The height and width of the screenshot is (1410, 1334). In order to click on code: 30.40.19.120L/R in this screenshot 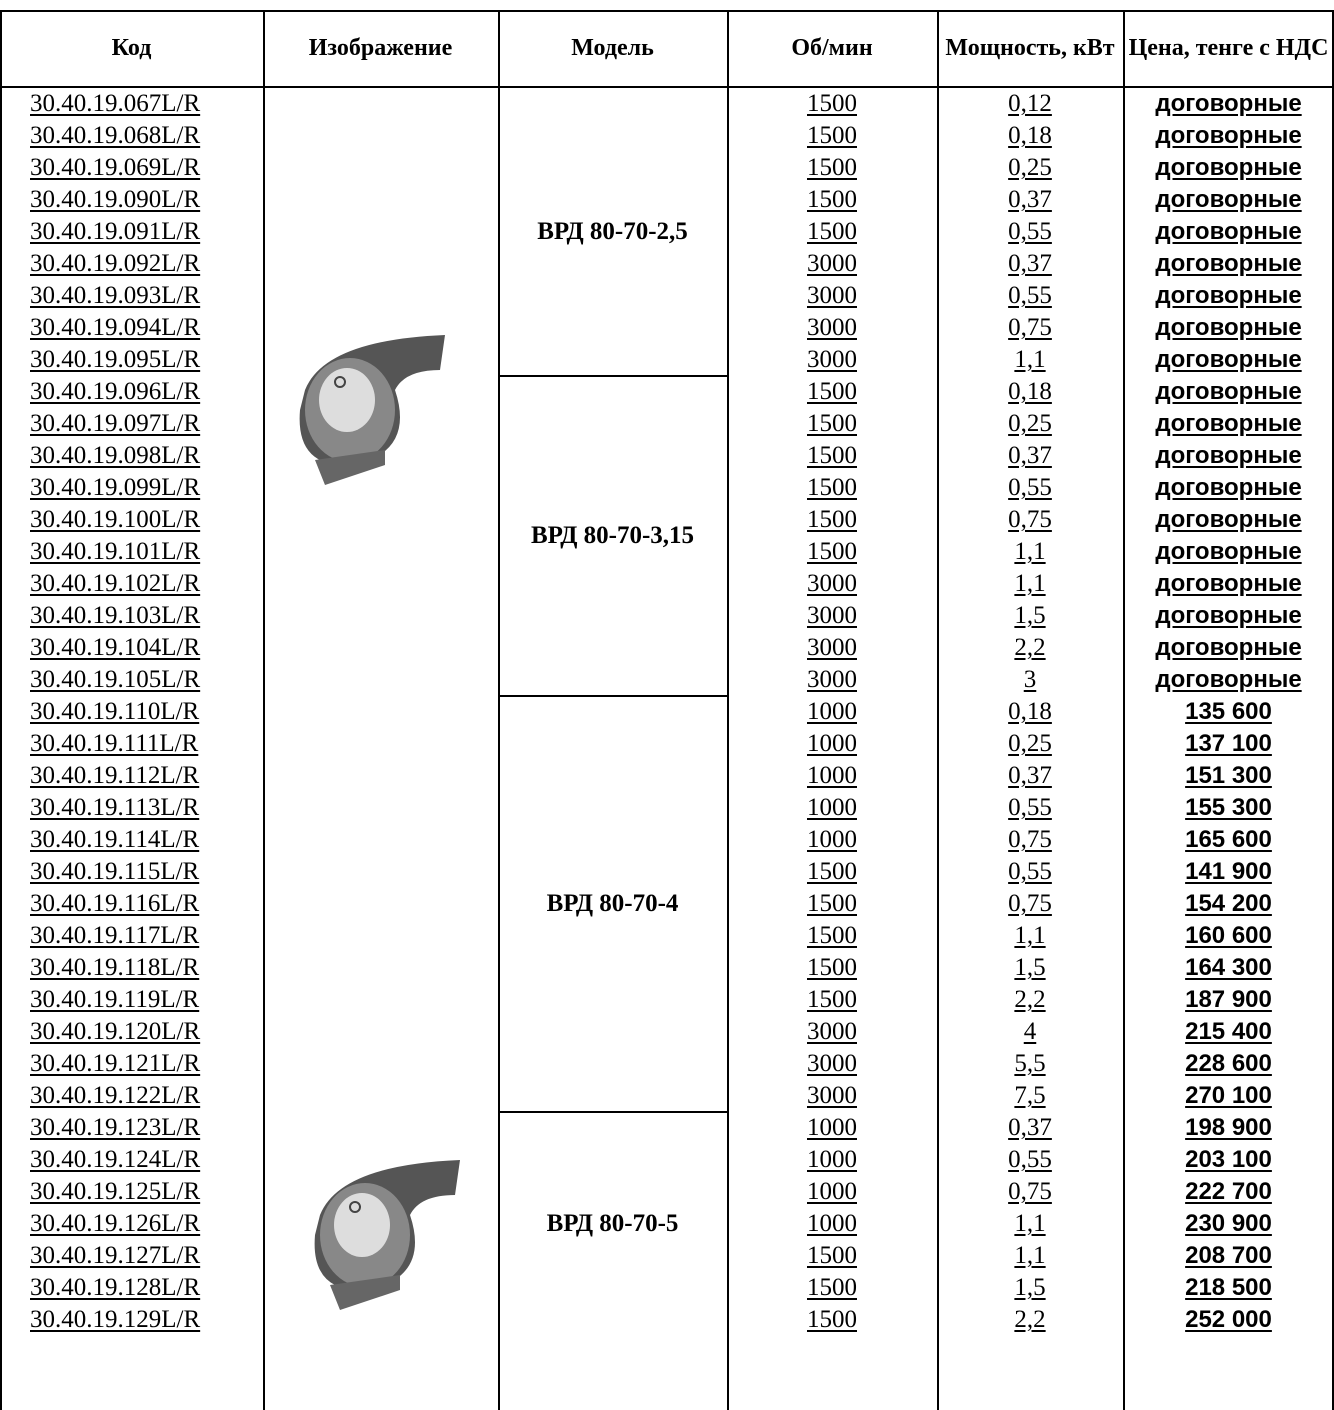, I will do `click(115, 1031)`.